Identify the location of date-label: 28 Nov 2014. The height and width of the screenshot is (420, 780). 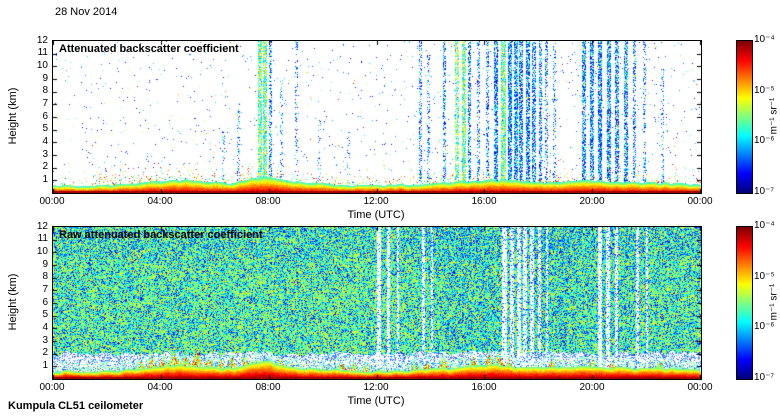
(86, 12).